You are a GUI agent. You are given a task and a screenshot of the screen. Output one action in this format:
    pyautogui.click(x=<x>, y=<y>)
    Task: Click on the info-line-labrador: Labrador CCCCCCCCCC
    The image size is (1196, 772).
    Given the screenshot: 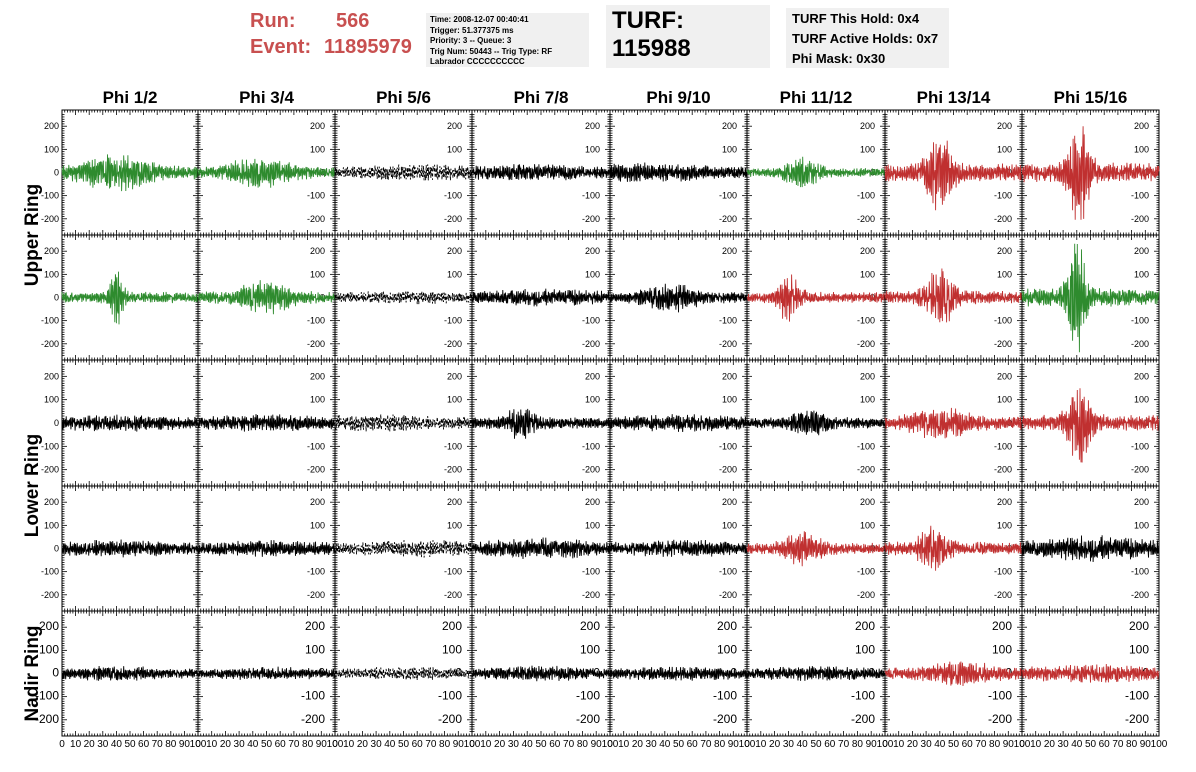 What is the action you would take?
    pyautogui.click(x=477, y=61)
    